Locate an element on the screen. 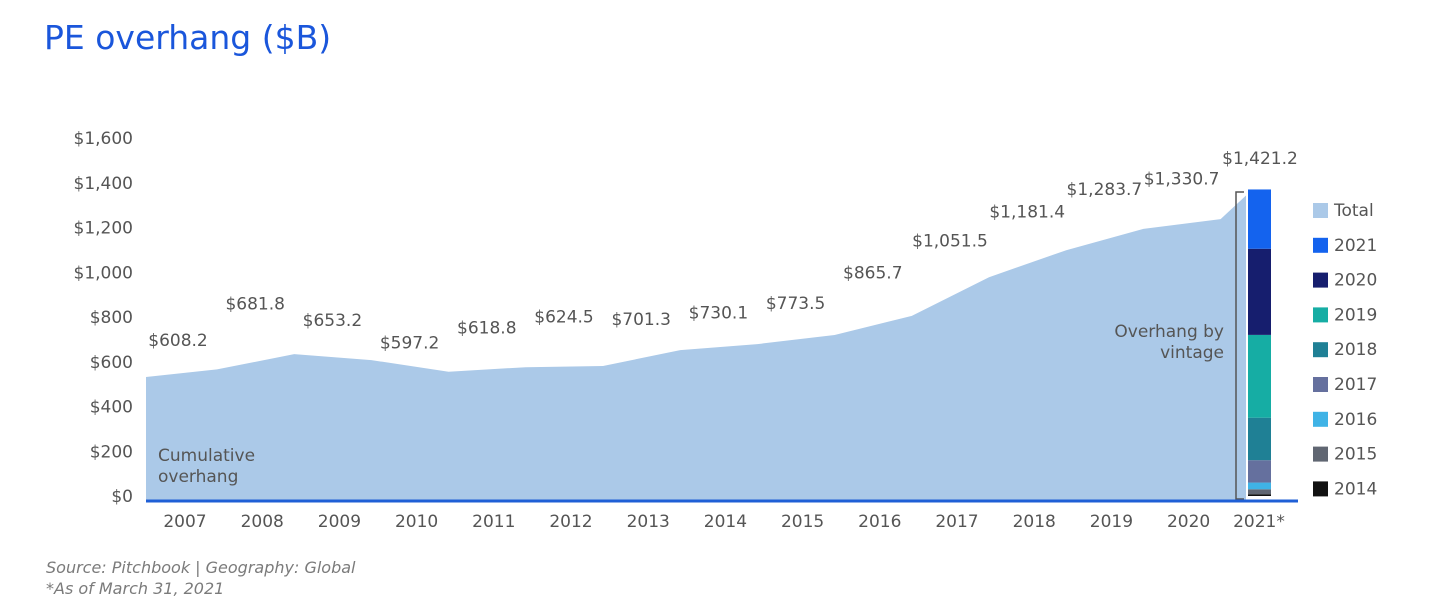 The width and height of the screenshot is (1431, 613). x-tick-label: 2014 is located at coordinates (725, 522).